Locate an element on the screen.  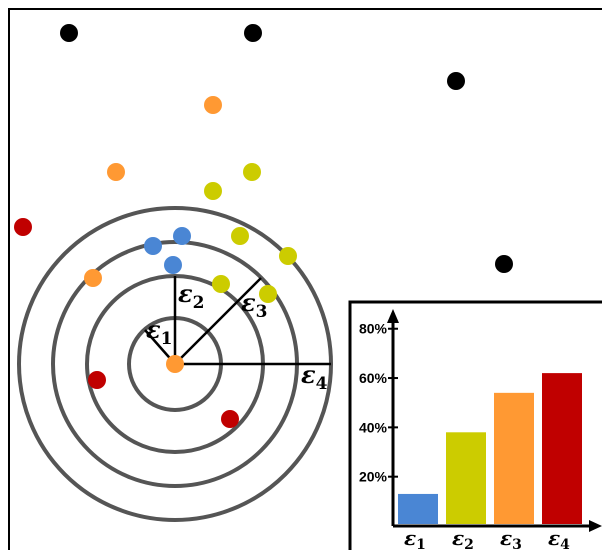
radius-label-epsilon-1: ε1 is located at coordinates (159, 332).